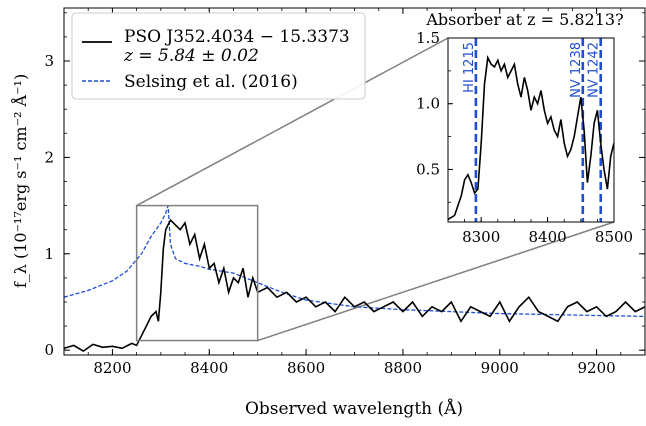  I want to click on legend-label-pso: PSO J352.4034 − 15.3373, so click(237, 37).